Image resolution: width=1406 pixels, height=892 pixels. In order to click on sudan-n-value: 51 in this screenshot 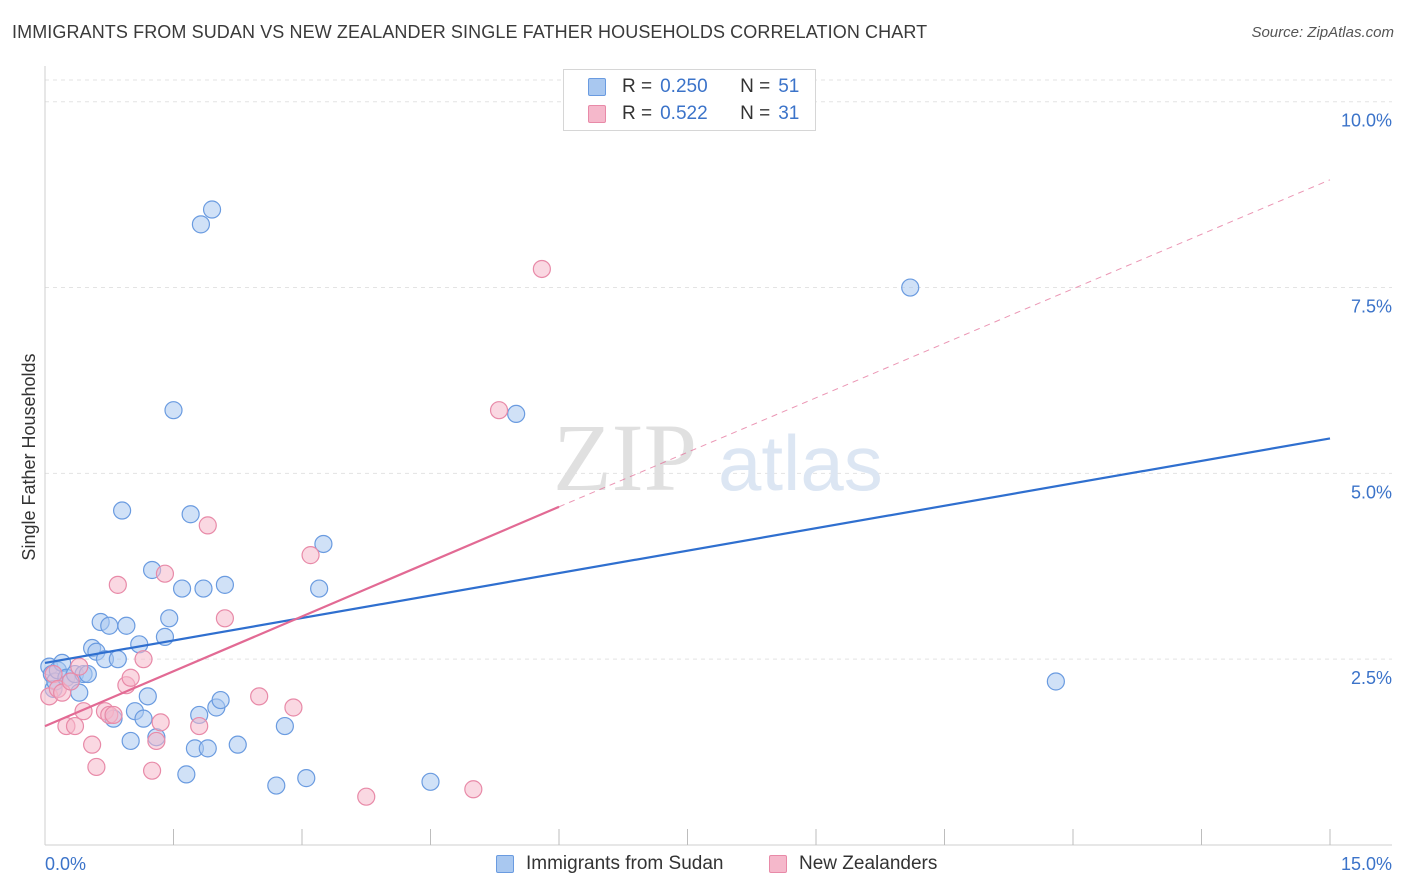, I will do `click(789, 86)`.